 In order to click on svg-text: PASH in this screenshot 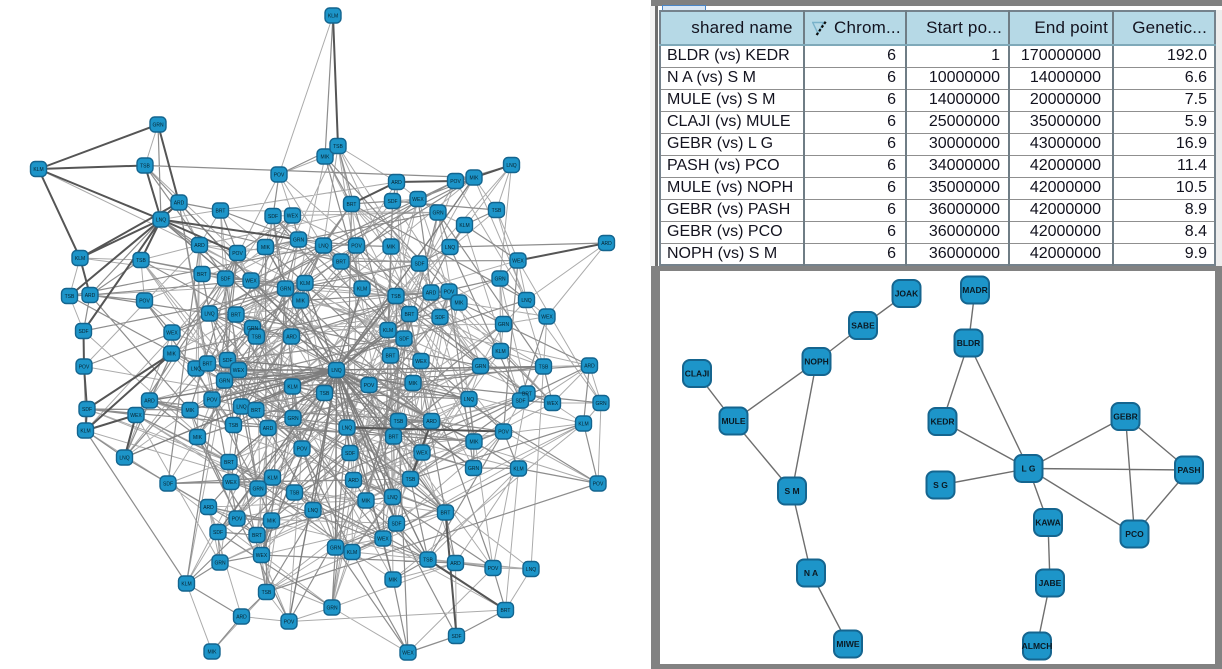, I will do `click(1189, 470)`.